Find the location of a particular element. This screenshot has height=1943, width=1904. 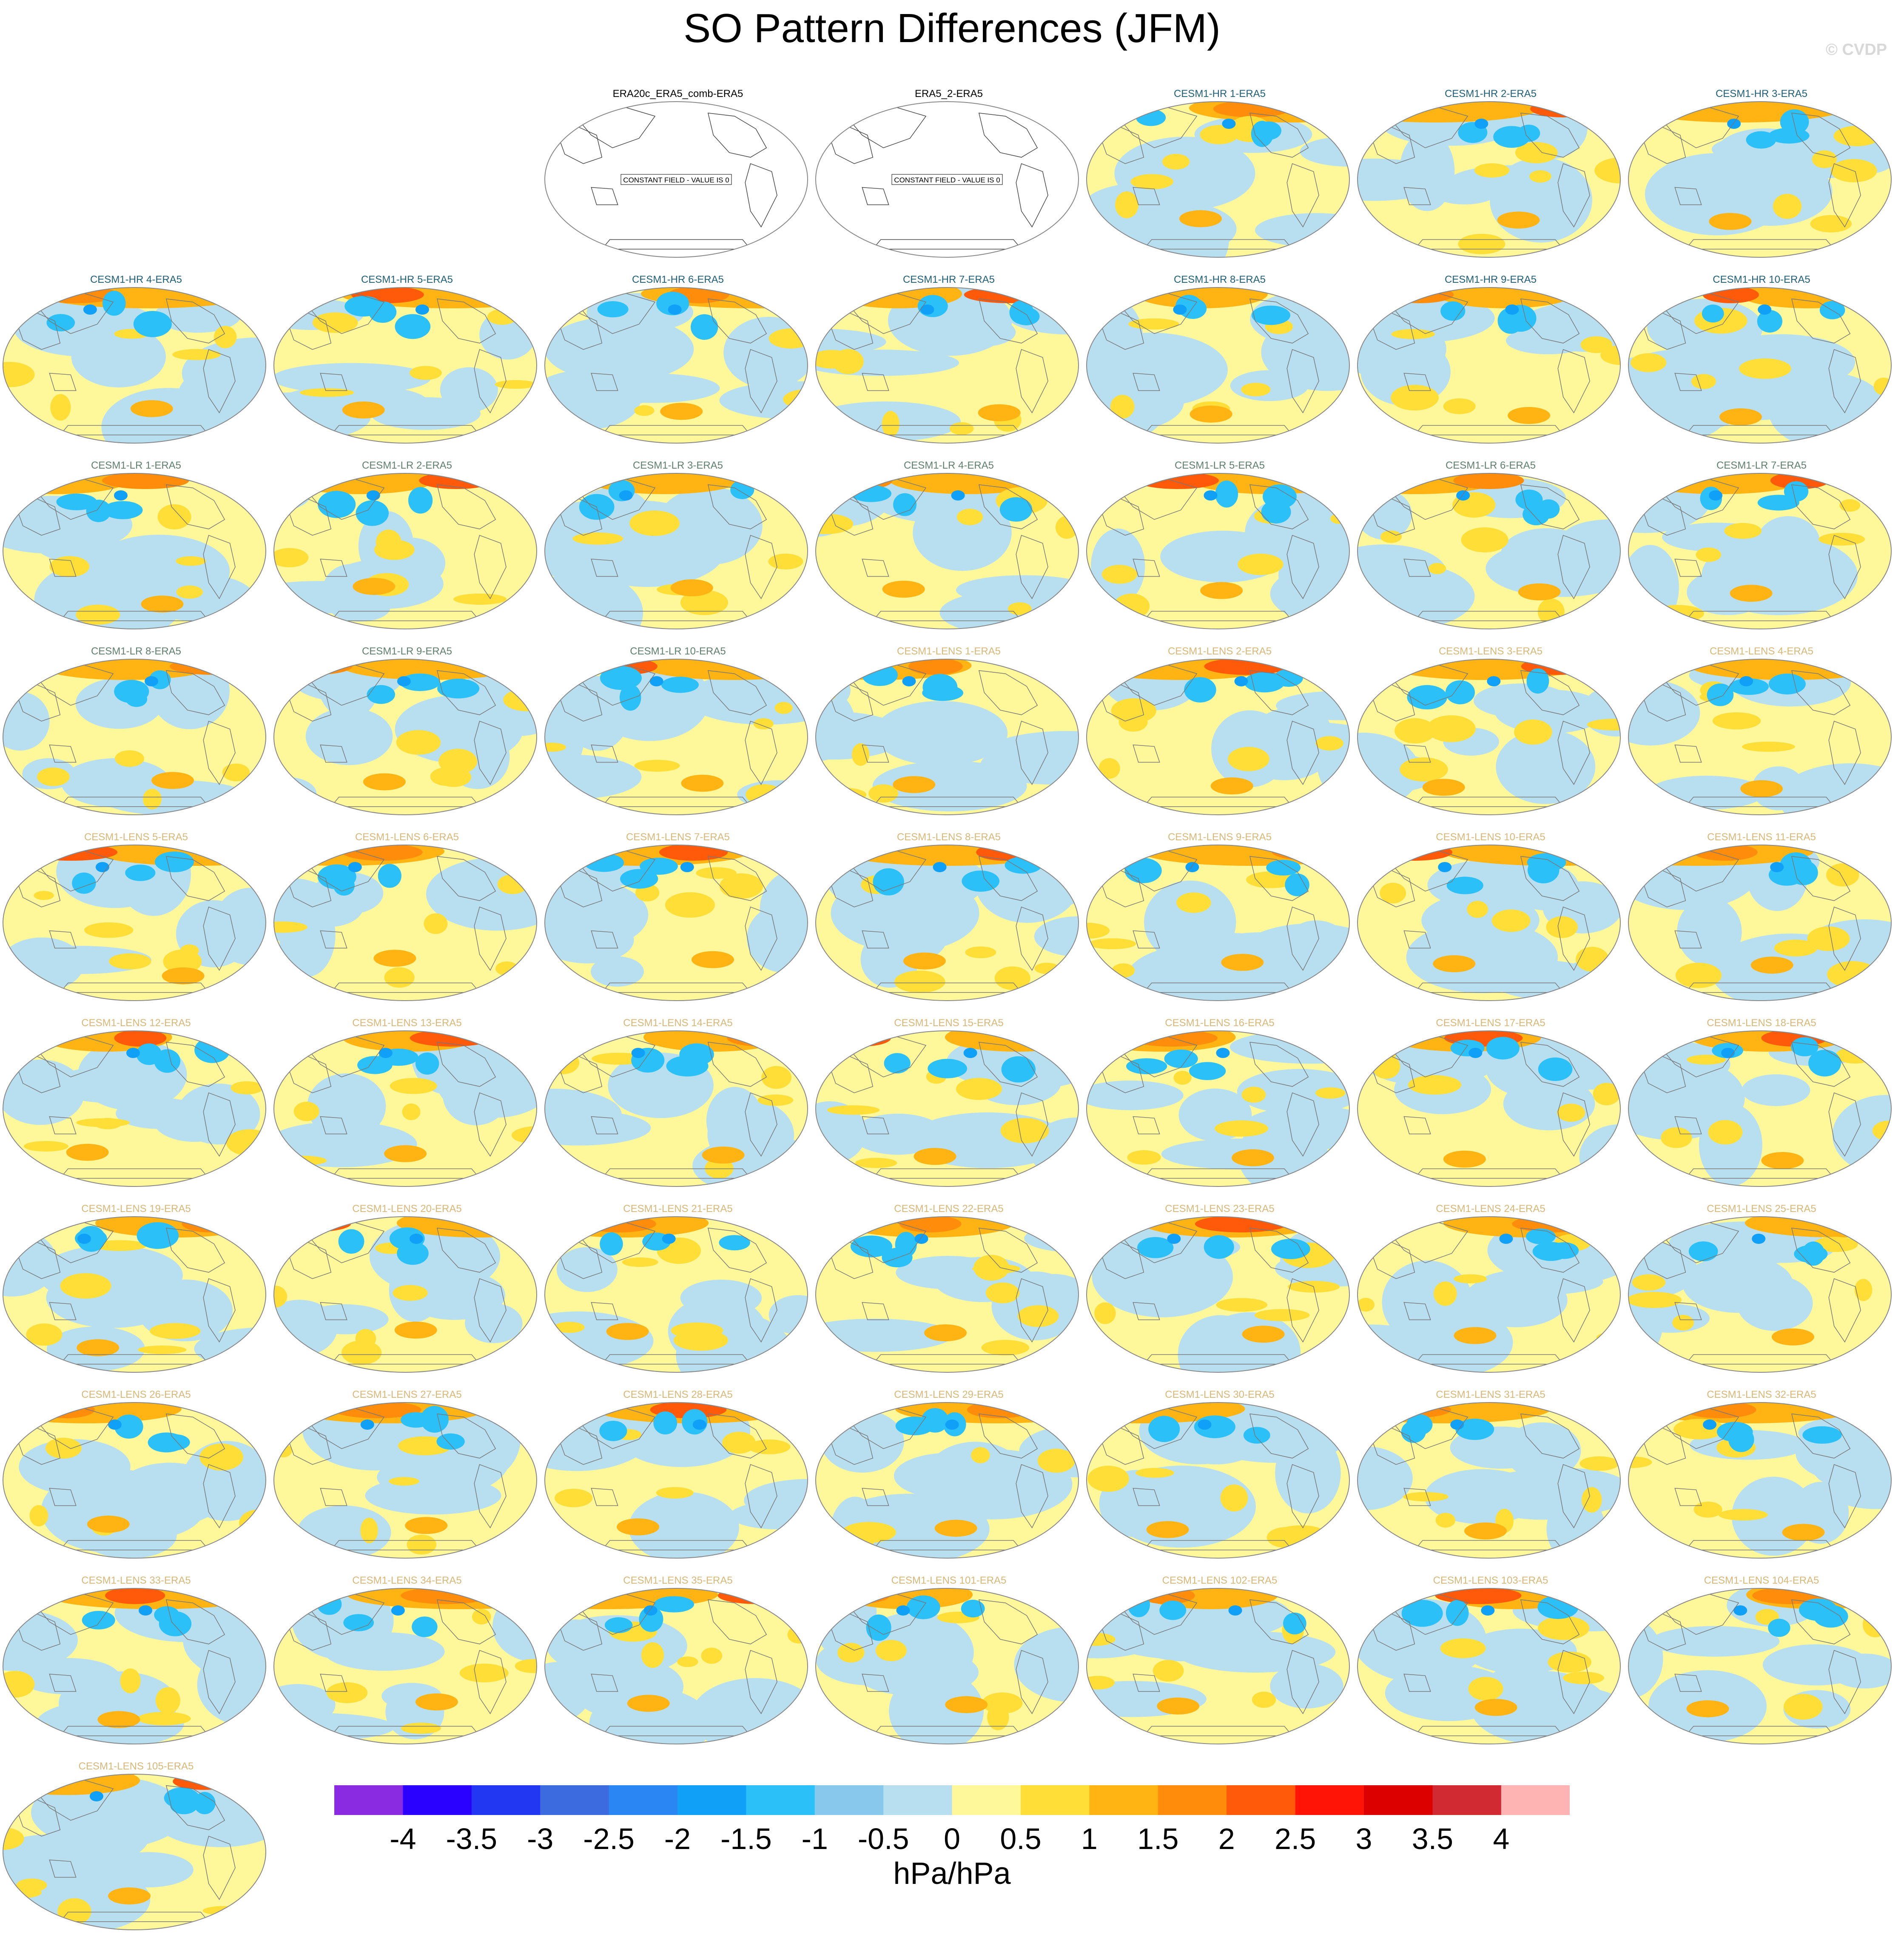

map-panel: CESM1-LENS 32-ERA5 is located at coordinates (1761, 1480).